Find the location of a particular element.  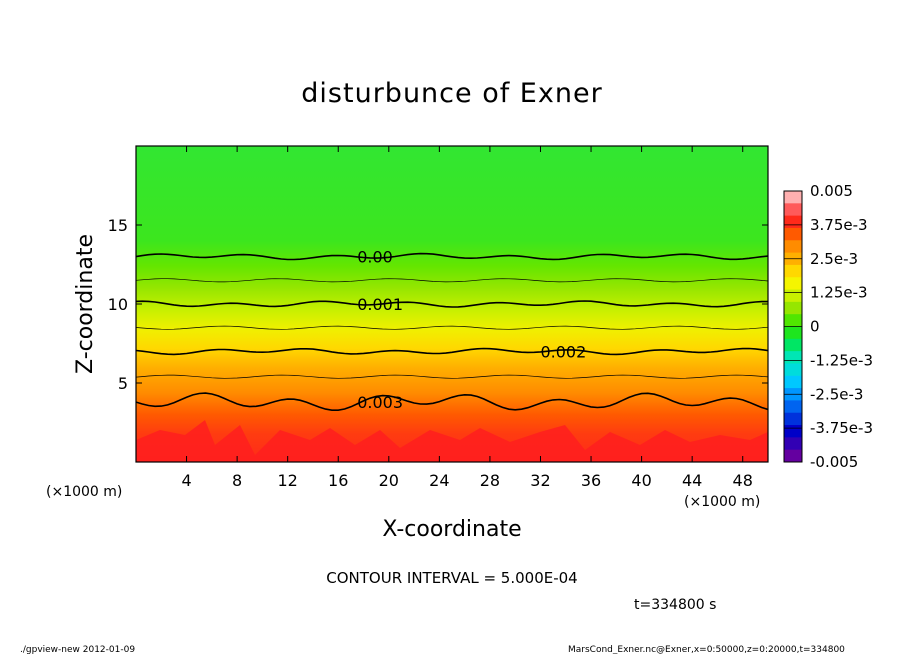

colorbar-label: 0 is located at coordinates (815, 327).